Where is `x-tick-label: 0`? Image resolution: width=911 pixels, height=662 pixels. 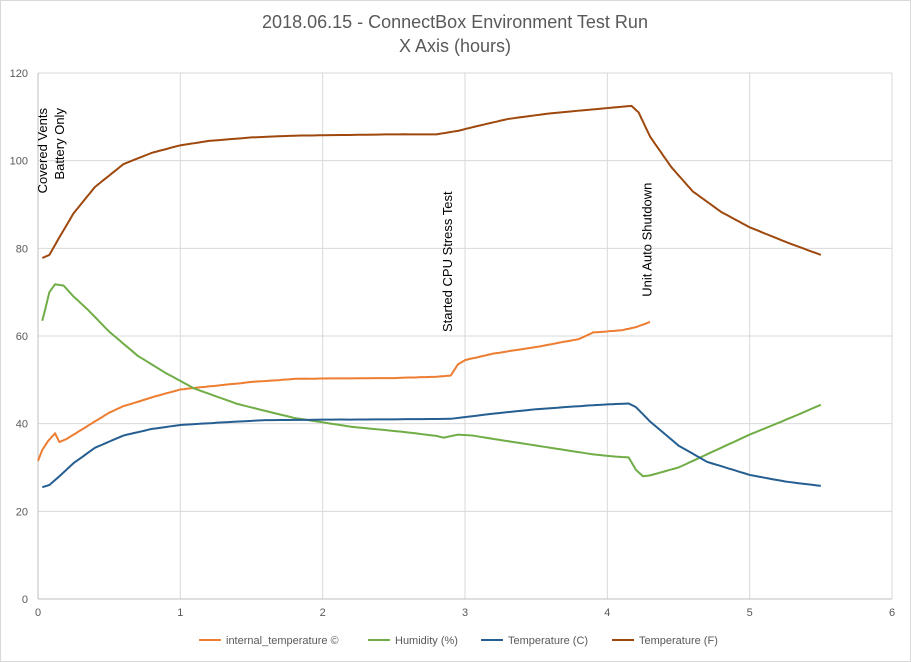
x-tick-label: 0 is located at coordinates (38, 613).